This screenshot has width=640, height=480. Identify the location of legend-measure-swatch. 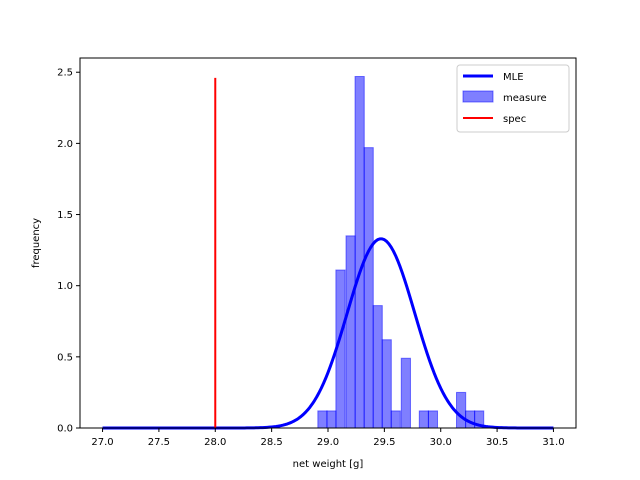
(478, 96).